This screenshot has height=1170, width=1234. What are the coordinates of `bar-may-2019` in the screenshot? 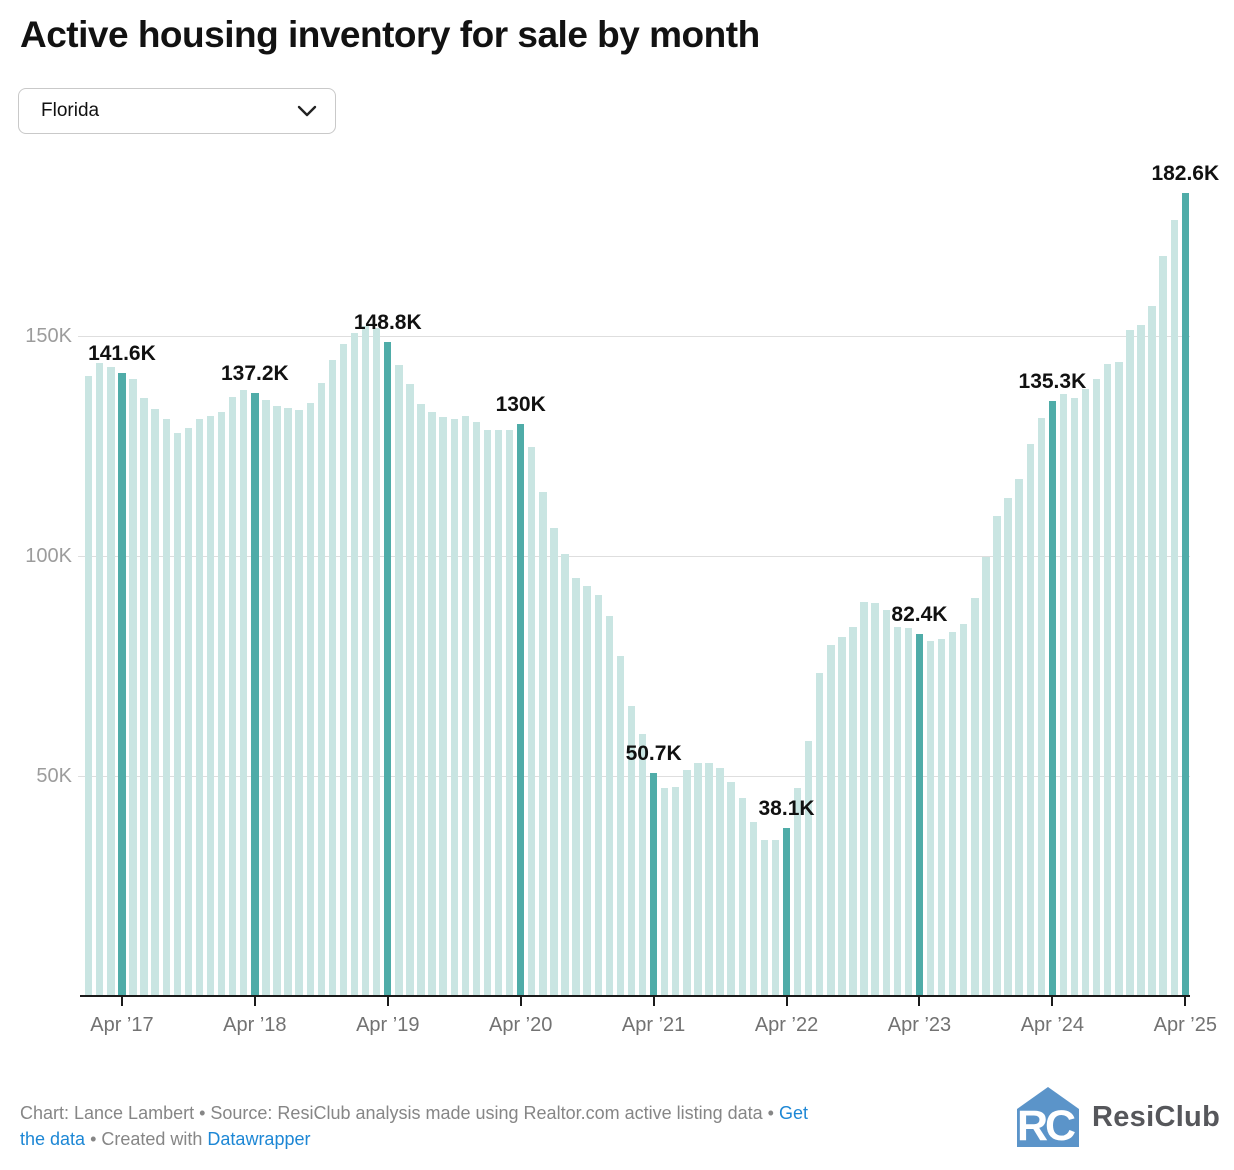 It's located at (399, 680).